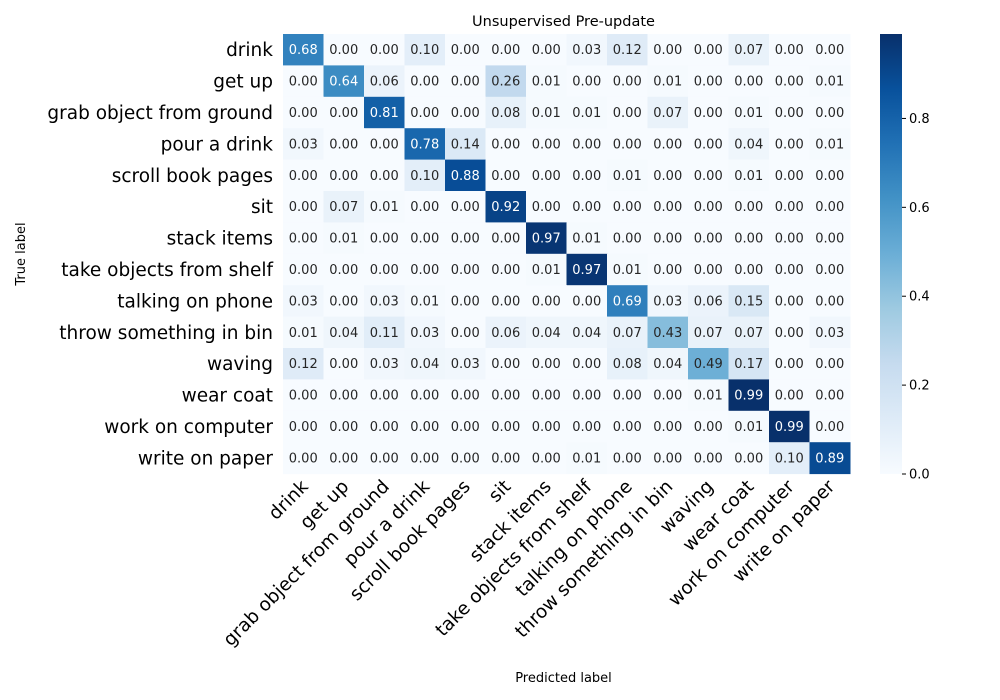 The height and width of the screenshot is (700, 1000). What do you see at coordinates (748, 301) in the screenshot?
I see `cell-value-label: 0.15` at bounding box center [748, 301].